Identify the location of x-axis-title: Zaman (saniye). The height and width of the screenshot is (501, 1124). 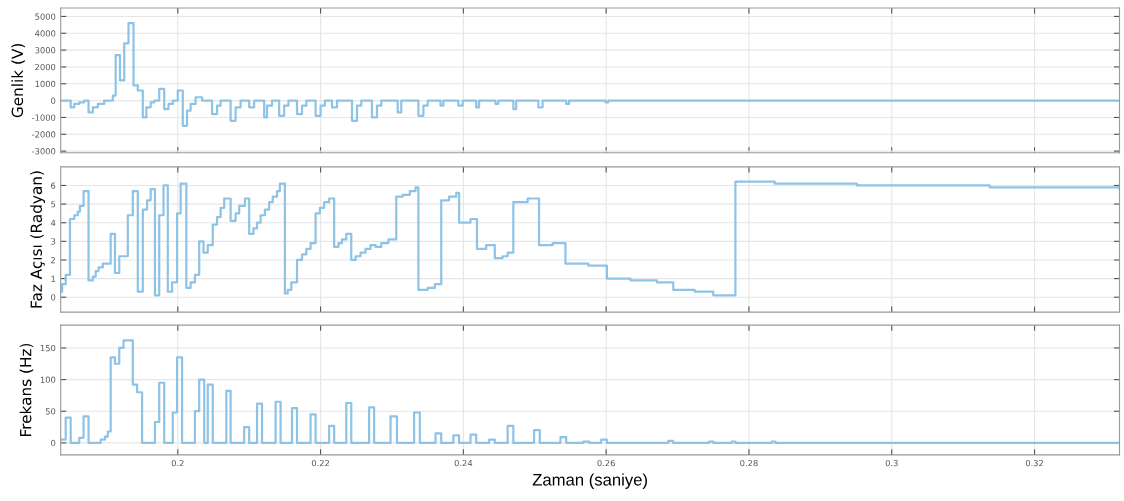
(589, 481).